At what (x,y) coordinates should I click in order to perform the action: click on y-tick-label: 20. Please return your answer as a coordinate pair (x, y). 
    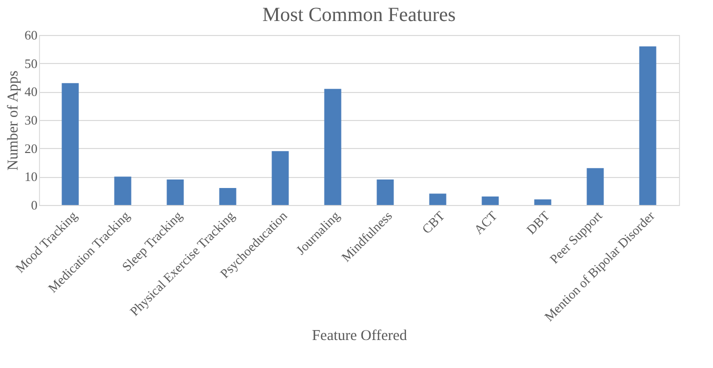
    Looking at the image, I should click on (31, 148).